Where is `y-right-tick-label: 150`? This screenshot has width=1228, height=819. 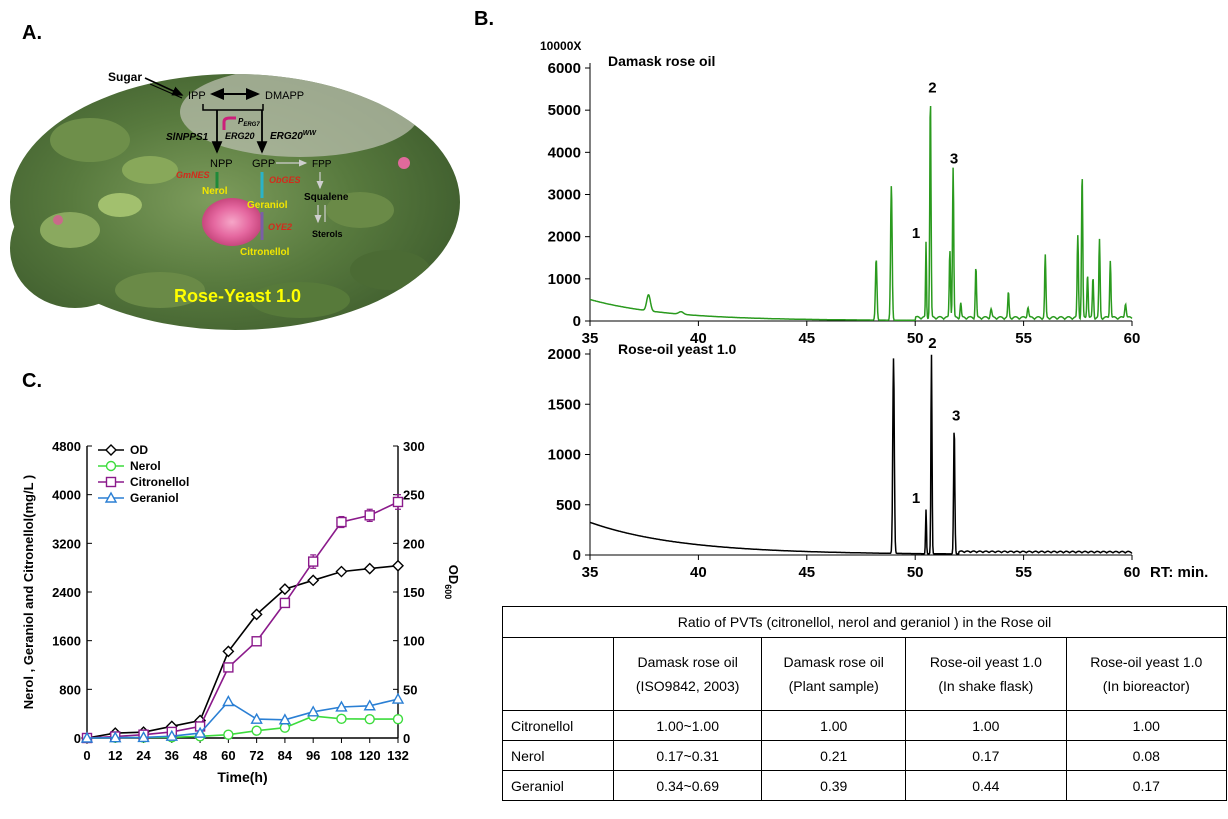 y-right-tick-label: 150 is located at coordinates (414, 592).